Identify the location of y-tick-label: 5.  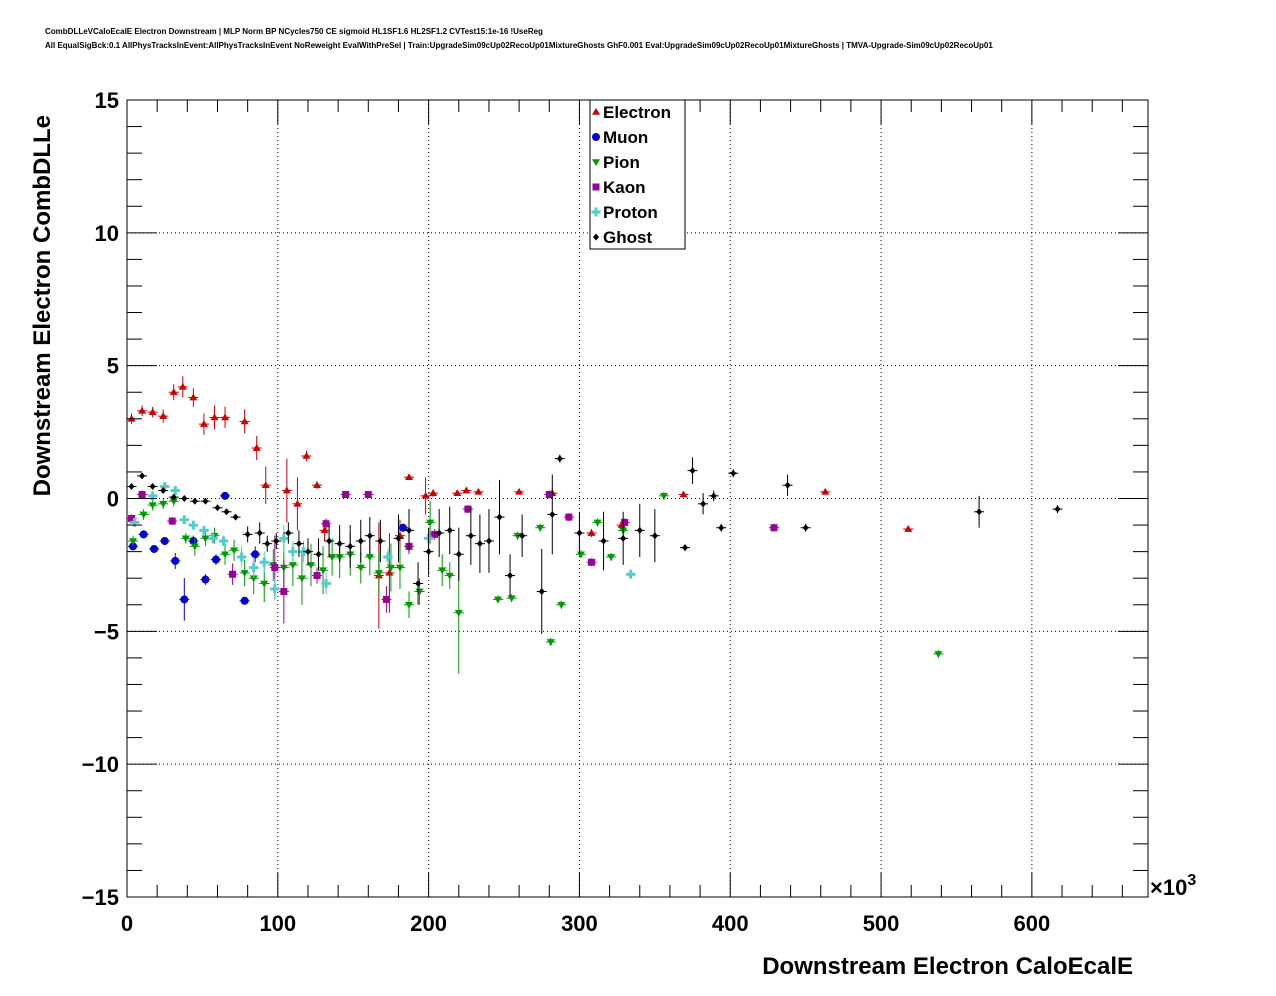
(113, 366).